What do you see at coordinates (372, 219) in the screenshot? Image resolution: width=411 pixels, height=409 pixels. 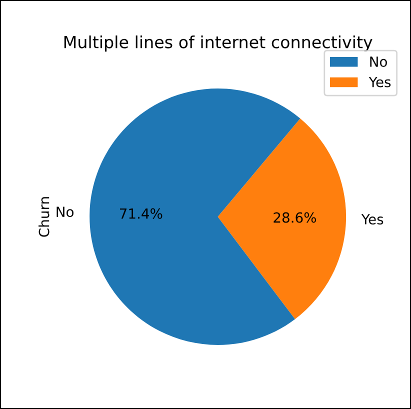 I see `slice-label: Yes` at bounding box center [372, 219].